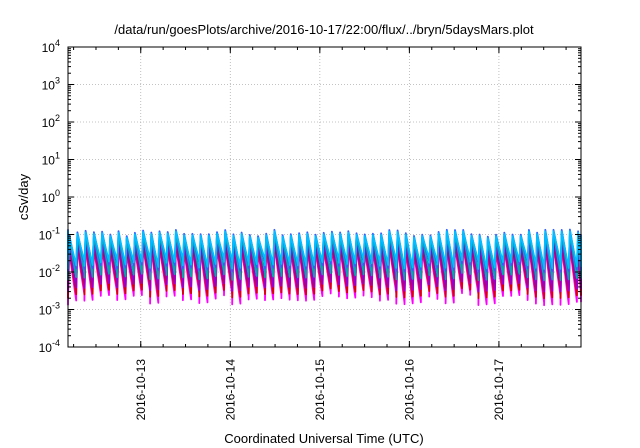 The height and width of the screenshot is (448, 640). What do you see at coordinates (323, 438) in the screenshot?
I see `x-axis-label: Coordinated Universal Time (UTC)` at bounding box center [323, 438].